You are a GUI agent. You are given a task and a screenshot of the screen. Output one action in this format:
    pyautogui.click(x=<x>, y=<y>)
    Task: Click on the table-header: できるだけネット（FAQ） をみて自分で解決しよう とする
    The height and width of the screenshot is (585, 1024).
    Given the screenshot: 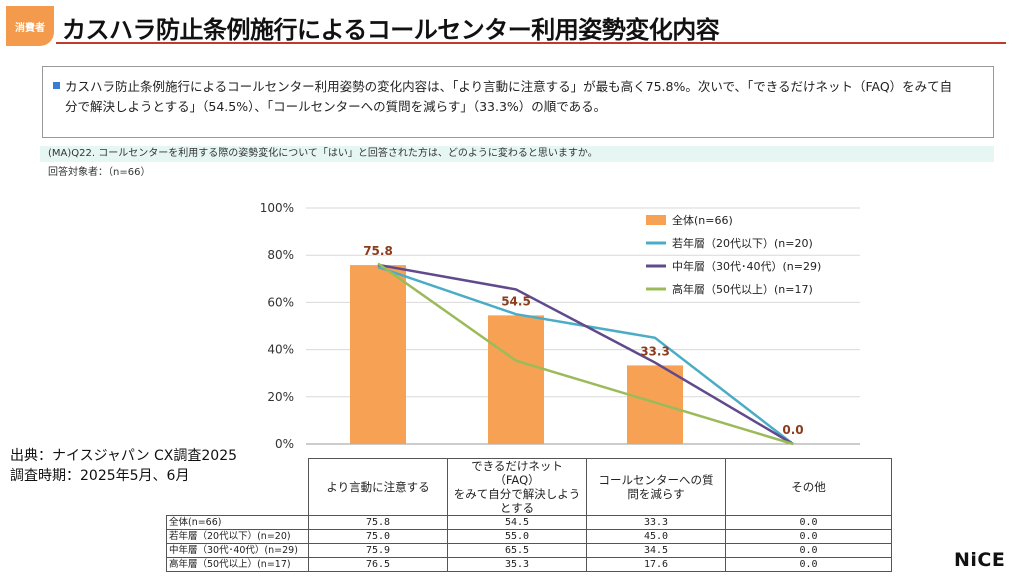 What is the action you would take?
    pyautogui.click(x=517, y=487)
    